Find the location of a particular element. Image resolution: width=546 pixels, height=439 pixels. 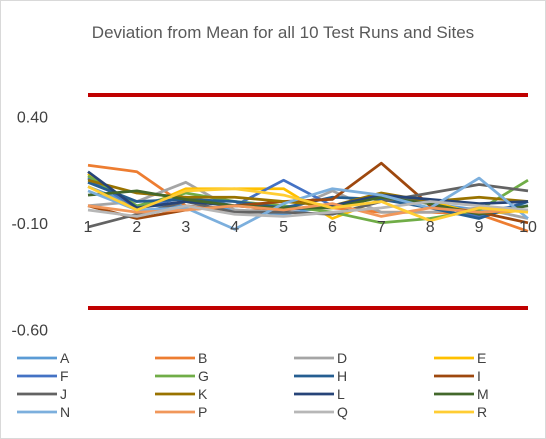

series-line-N is located at coordinates (308, 203).